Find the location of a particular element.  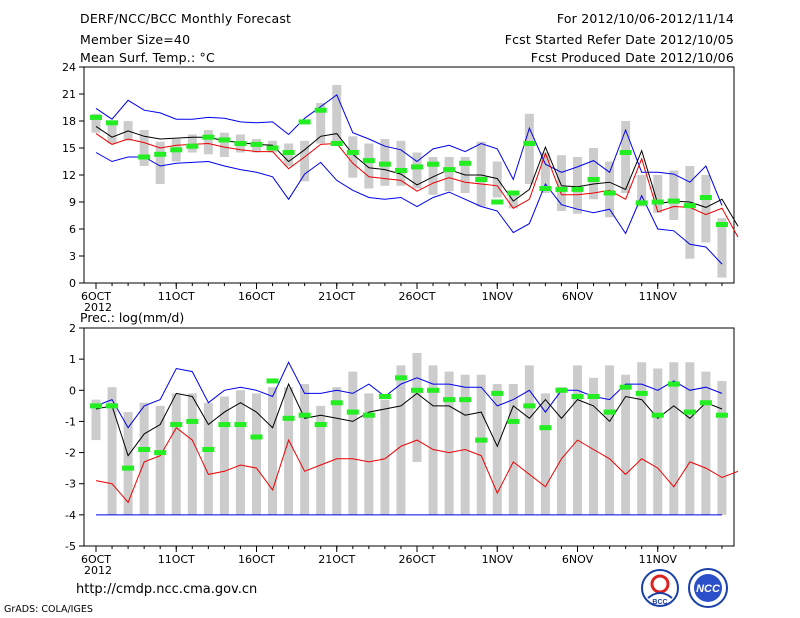

temp-ytick-label: 21 is located at coordinates (69, 94).